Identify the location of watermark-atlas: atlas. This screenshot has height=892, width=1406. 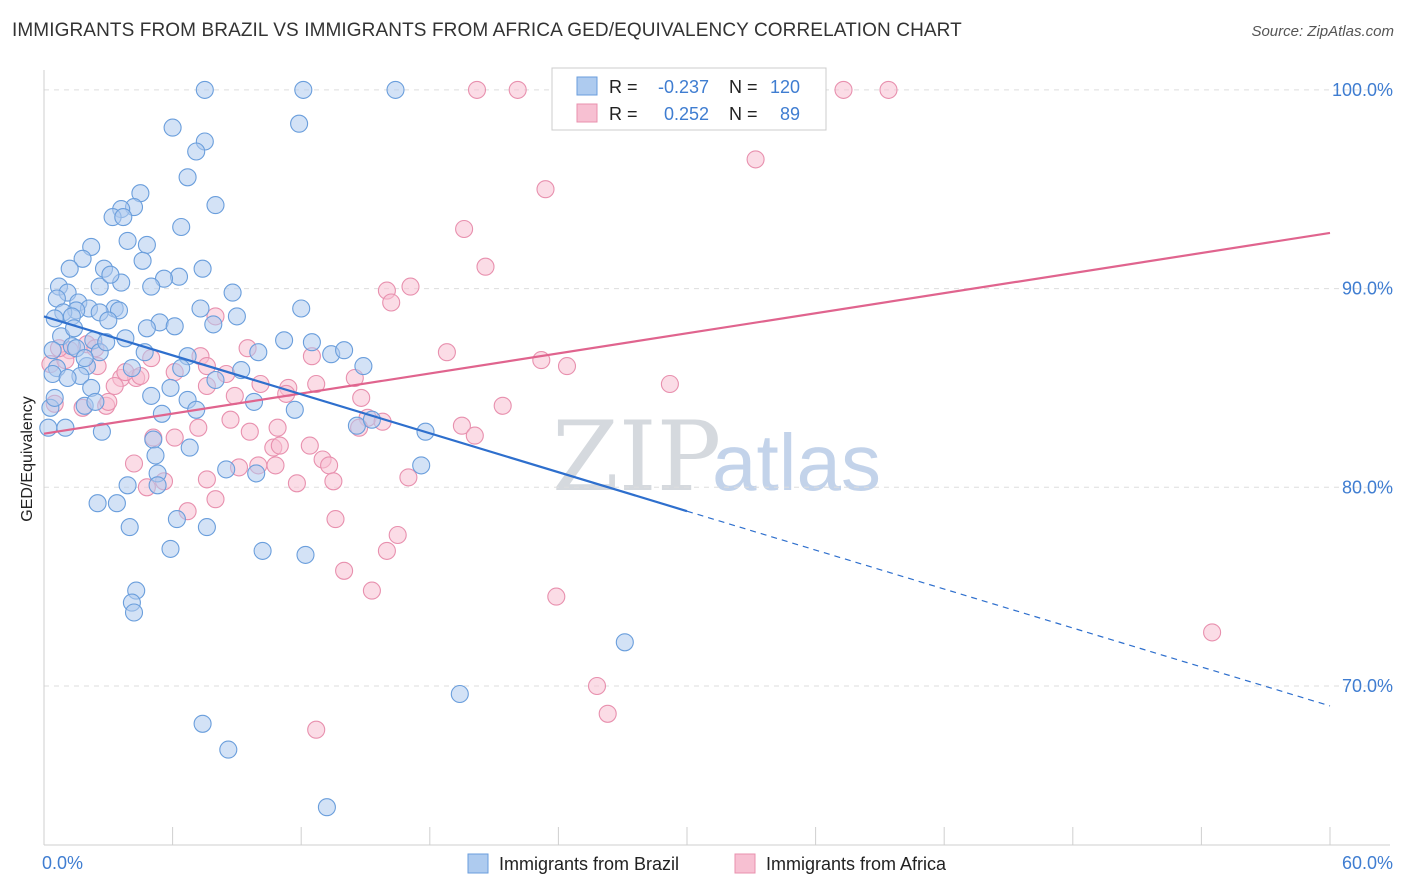
(796, 462).